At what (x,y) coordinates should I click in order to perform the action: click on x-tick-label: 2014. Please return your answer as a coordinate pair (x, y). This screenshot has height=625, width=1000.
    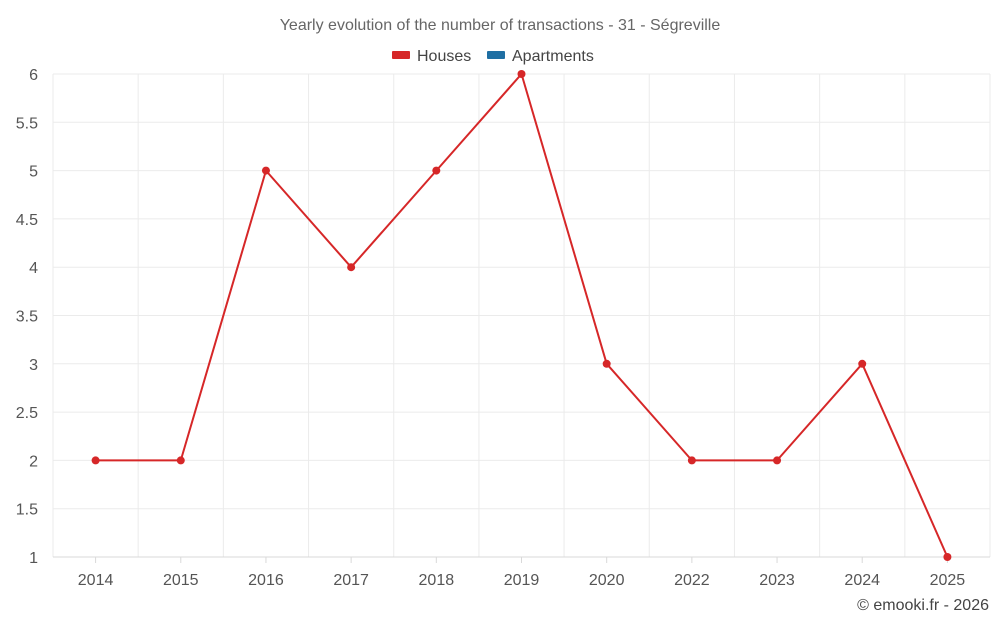
    Looking at the image, I should click on (96, 580).